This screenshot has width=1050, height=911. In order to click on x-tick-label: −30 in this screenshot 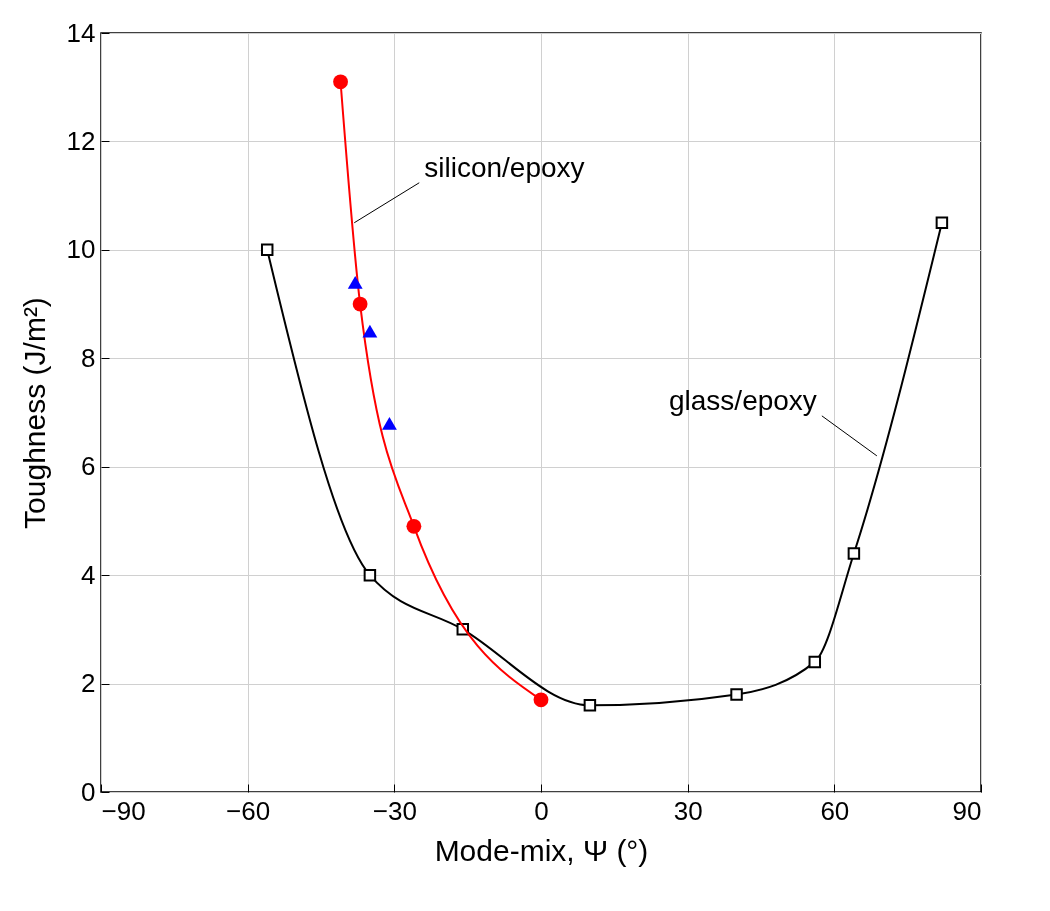, I will do `click(394, 810)`.